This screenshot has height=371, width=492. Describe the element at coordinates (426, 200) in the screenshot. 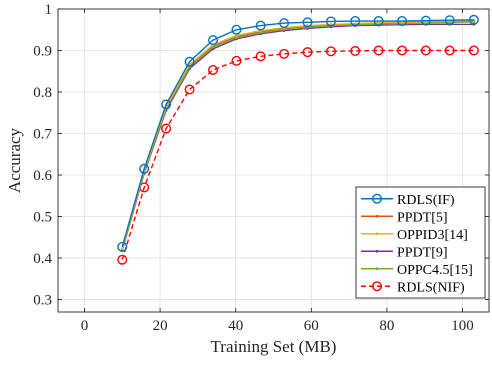

I see `legend-label: RDLS(IF)` at that location.